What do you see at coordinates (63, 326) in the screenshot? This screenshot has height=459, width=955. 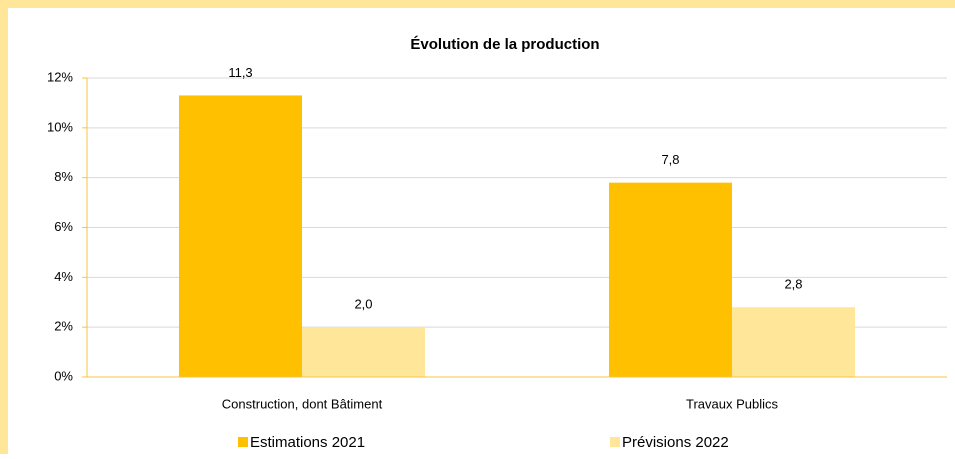 I see `y-tick-label: 2%` at bounding box center [63, 326].